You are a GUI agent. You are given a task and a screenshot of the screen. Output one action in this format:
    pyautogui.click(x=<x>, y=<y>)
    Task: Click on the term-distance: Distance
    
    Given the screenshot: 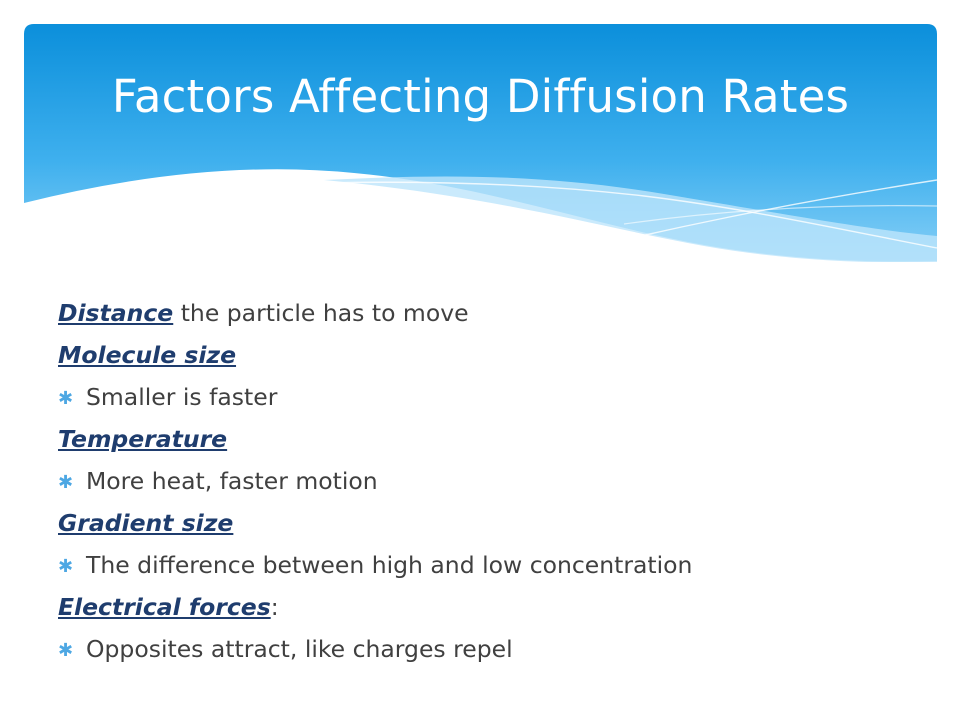 What is the action you would take?
    pyautogui.click(x=116, y=313)
    